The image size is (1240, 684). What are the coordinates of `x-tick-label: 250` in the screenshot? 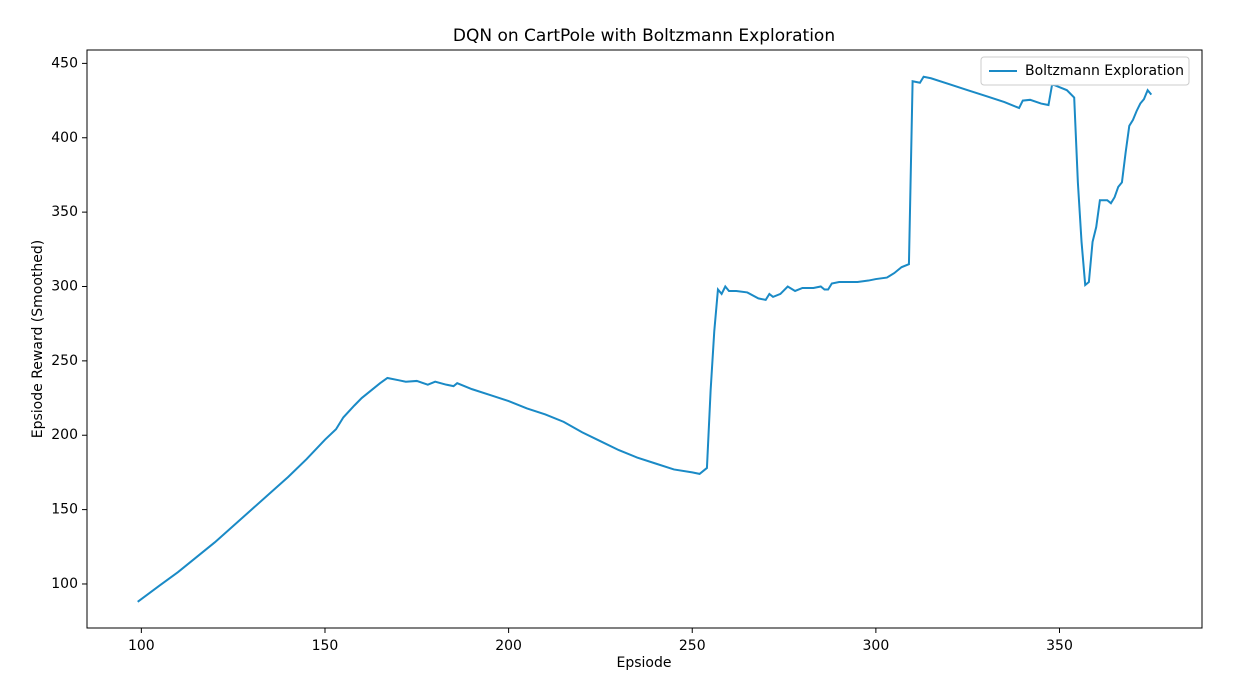 It's located at (692, 646).